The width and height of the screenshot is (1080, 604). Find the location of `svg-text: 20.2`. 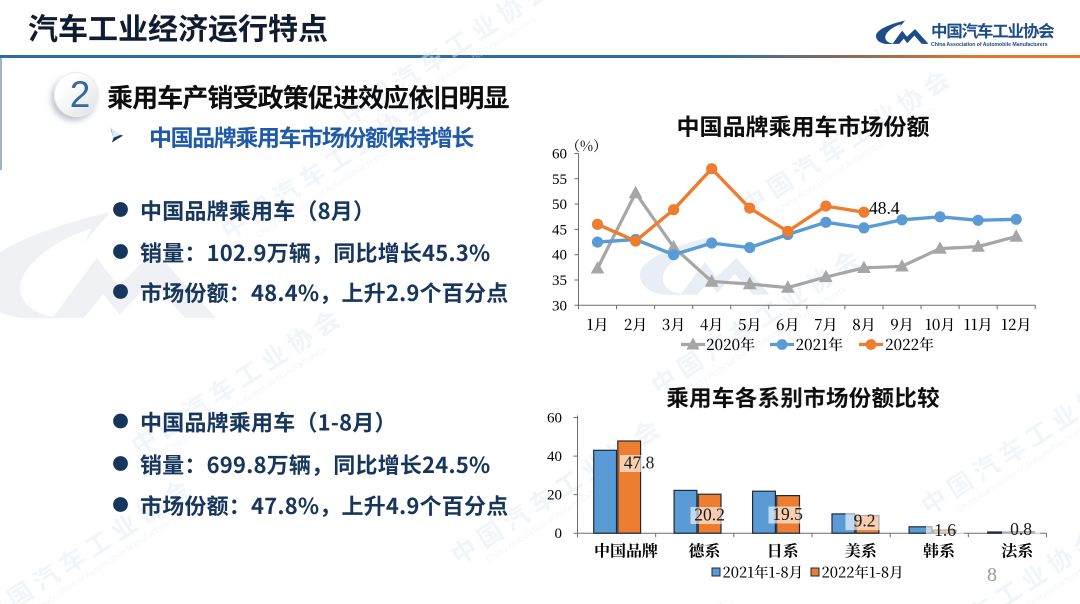

svg-text: 20.2 is located at coordinates (709, 515).